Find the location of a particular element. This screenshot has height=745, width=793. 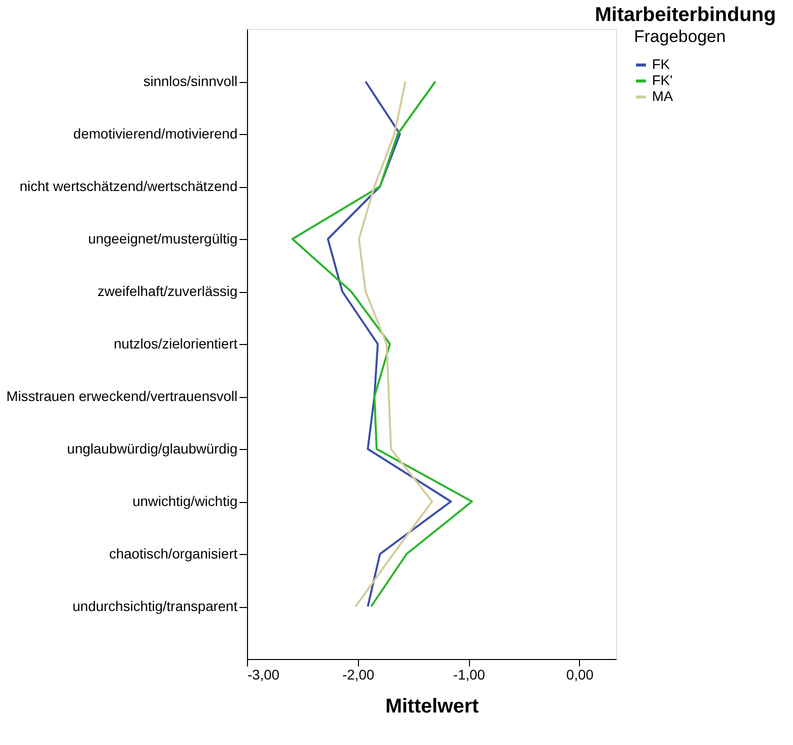

y-tick-label: demotivierend/motivierend is located at coordinates (155, 134).